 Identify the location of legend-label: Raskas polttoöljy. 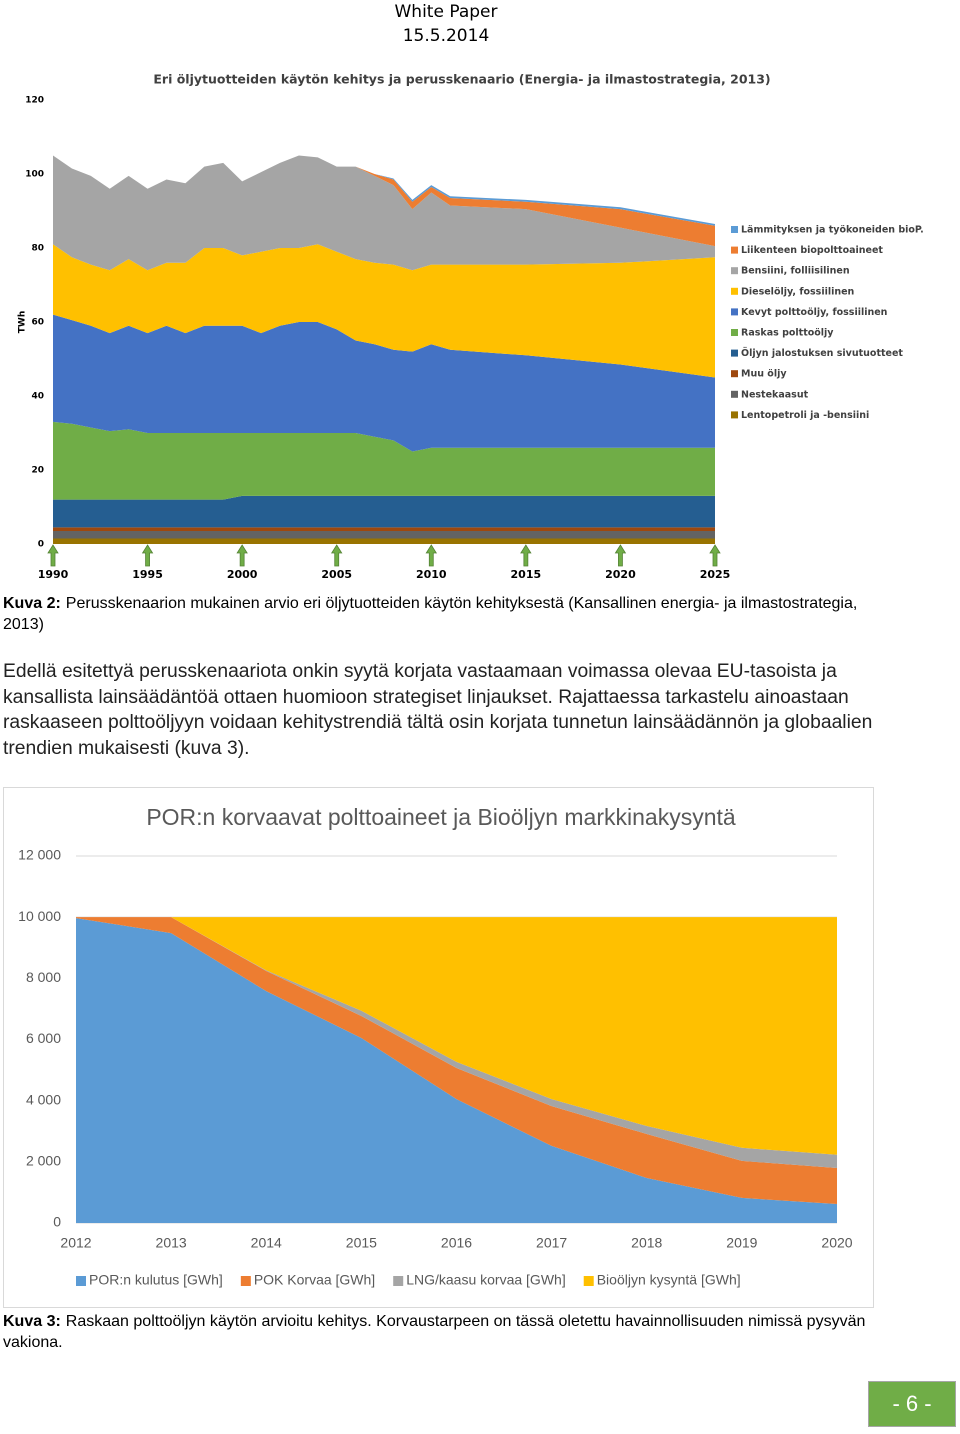
(787, 333).